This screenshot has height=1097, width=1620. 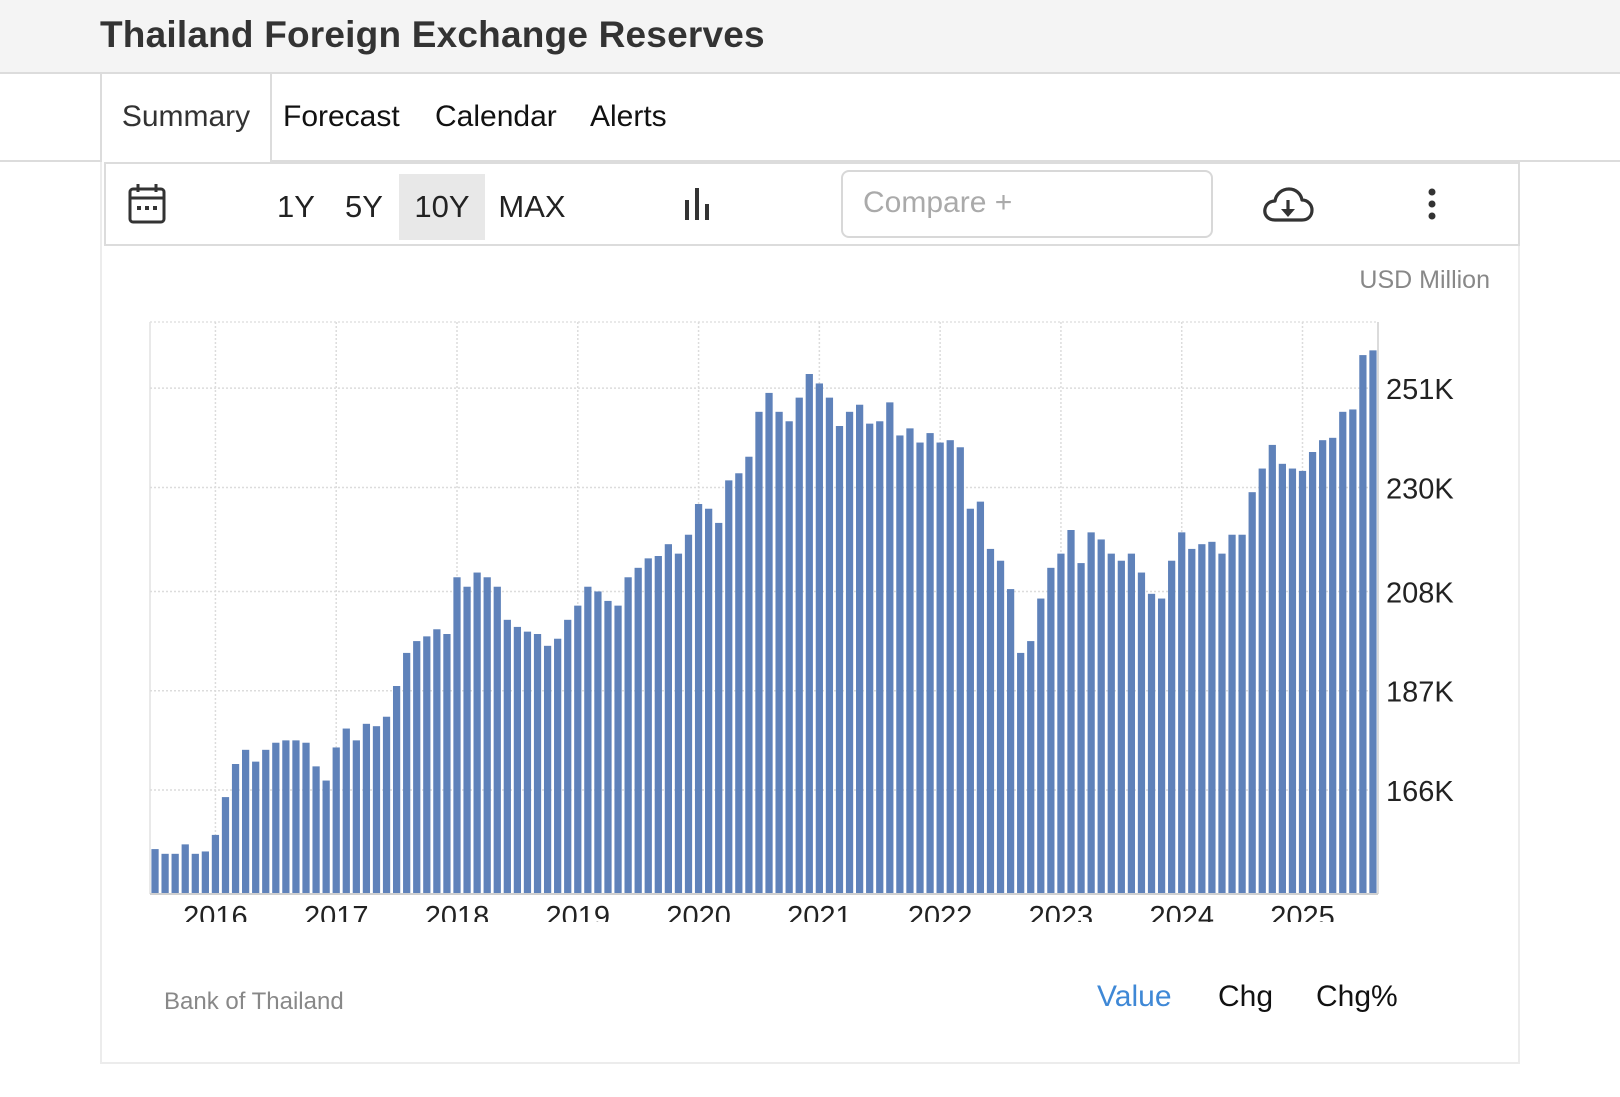 I want to click on tab-summary: Summary, so click(x=186, y=118).